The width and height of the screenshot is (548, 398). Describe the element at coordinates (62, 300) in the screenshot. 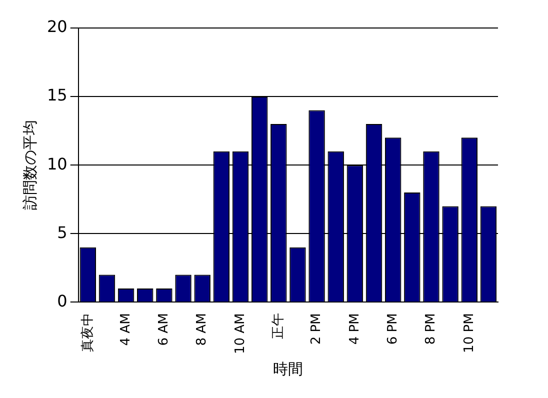

I see `y-tick-label: 0` at that location.